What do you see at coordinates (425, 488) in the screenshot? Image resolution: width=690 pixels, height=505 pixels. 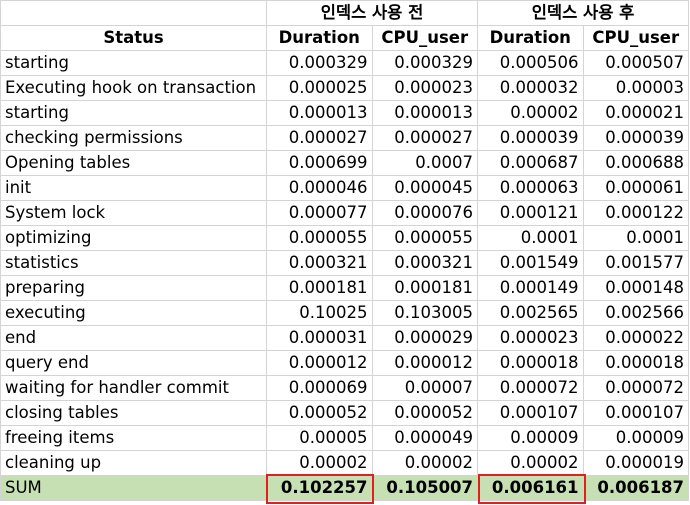 I see `sum-cpu-before-cell: 0.105007` at bounding box center [425, 488].